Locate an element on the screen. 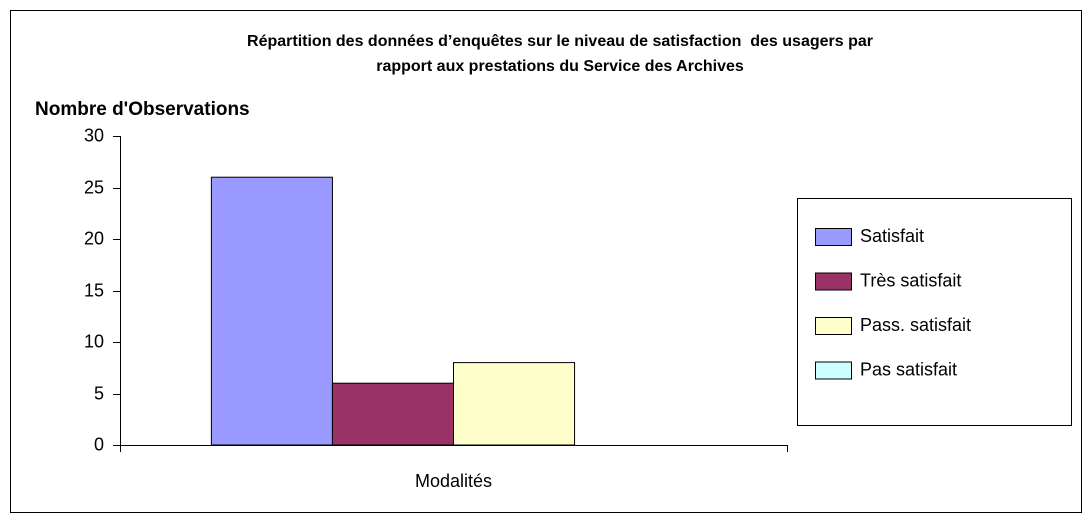  y-tick-label: 0 is located at coordinates (99, 444).